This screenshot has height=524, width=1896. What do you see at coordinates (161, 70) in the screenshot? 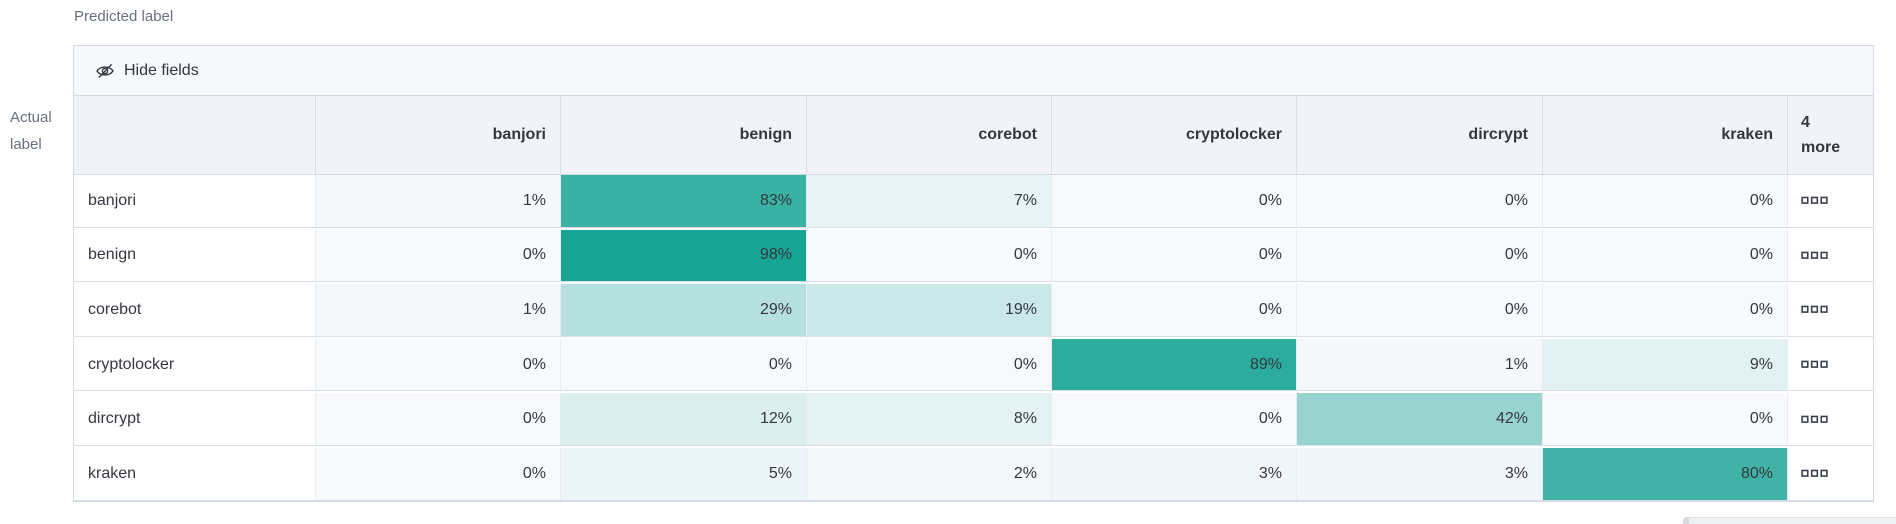
I see `hide-fields-label: Hide fields` at bounding box center [161, 70].